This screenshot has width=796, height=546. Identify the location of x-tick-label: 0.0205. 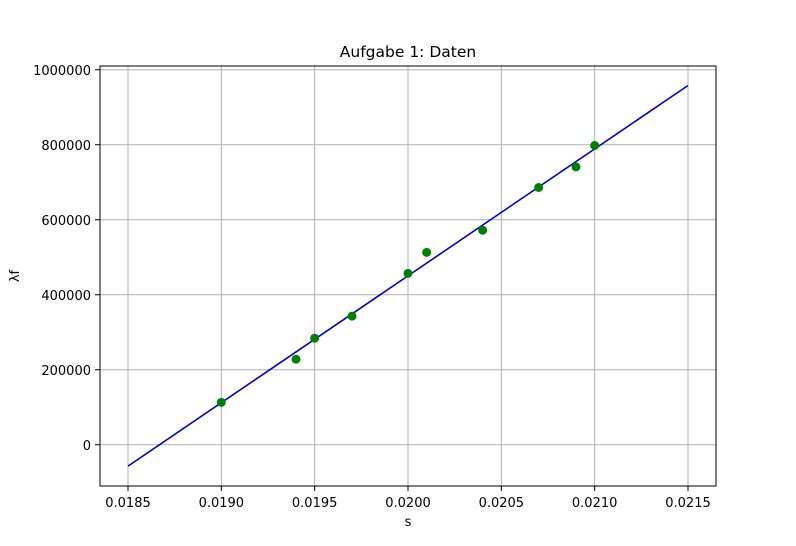
(502, 503).